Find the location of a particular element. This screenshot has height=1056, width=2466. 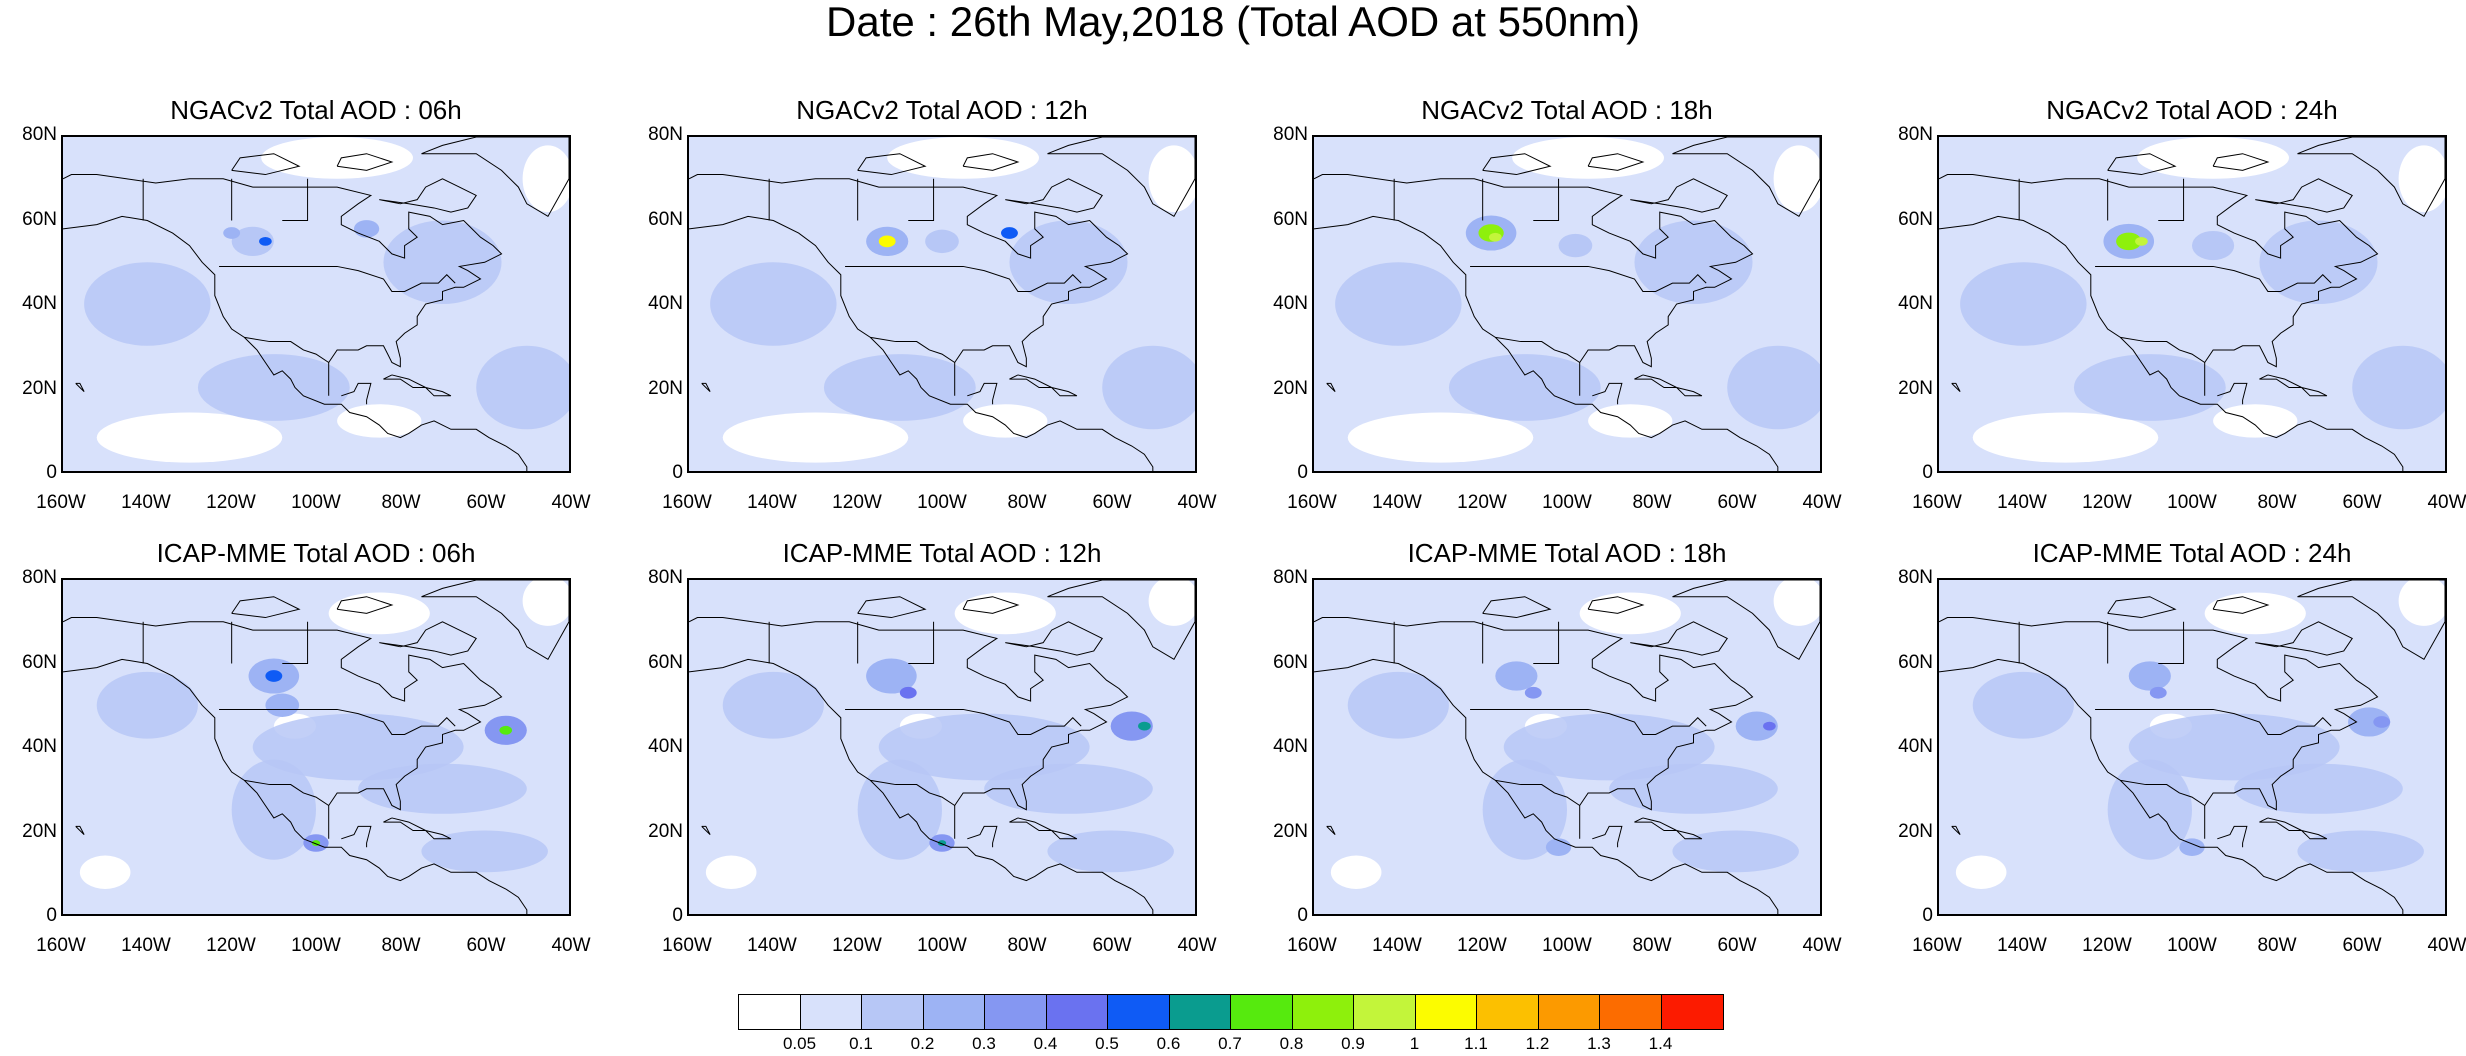

colorbar-label: 1.1 is located at coordinates (1476, 1043).